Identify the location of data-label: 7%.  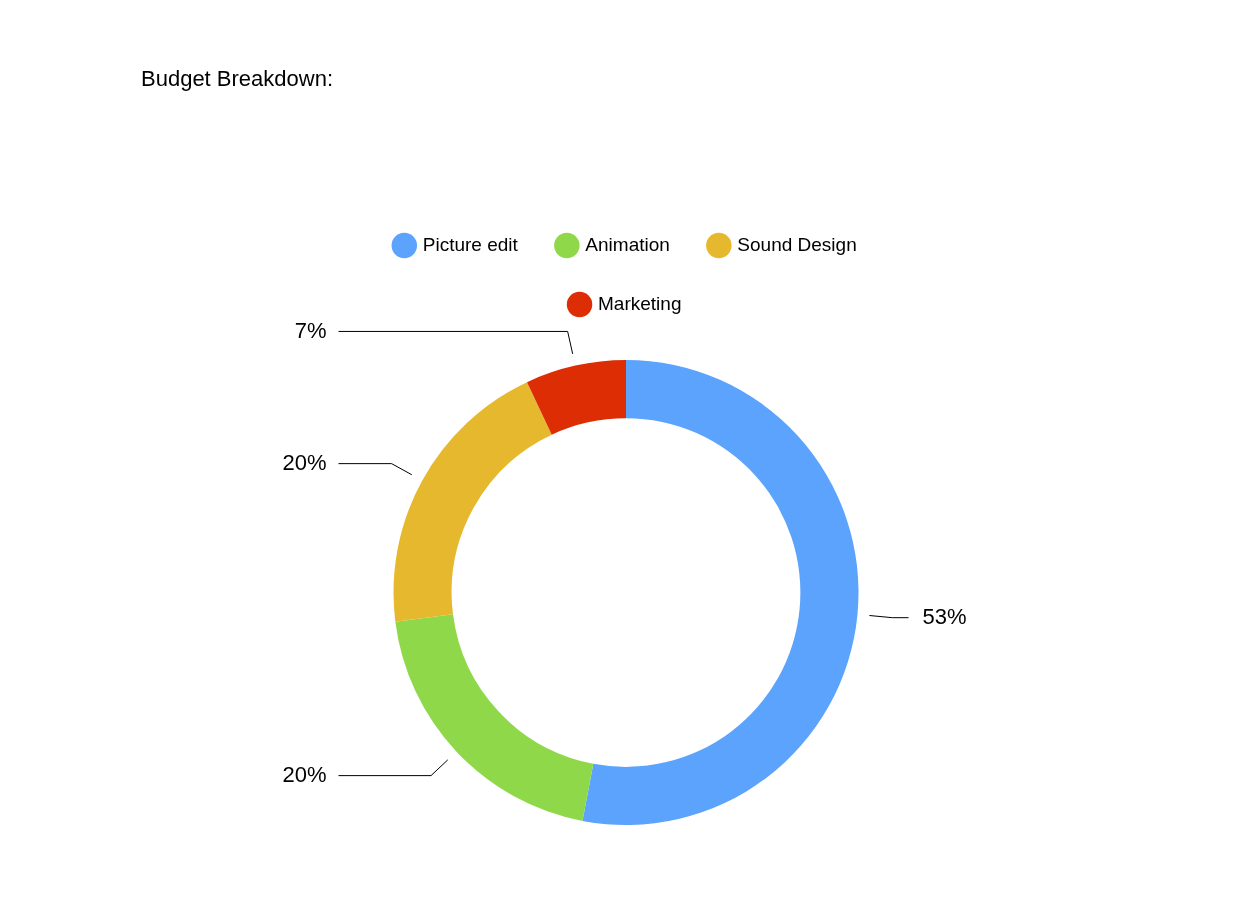
(310, 330).